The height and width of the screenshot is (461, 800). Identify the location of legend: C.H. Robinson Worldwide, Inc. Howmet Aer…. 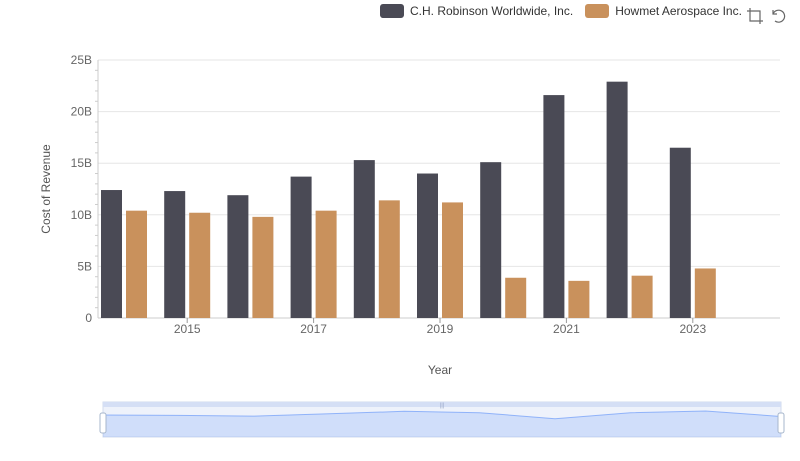
(567, 11).